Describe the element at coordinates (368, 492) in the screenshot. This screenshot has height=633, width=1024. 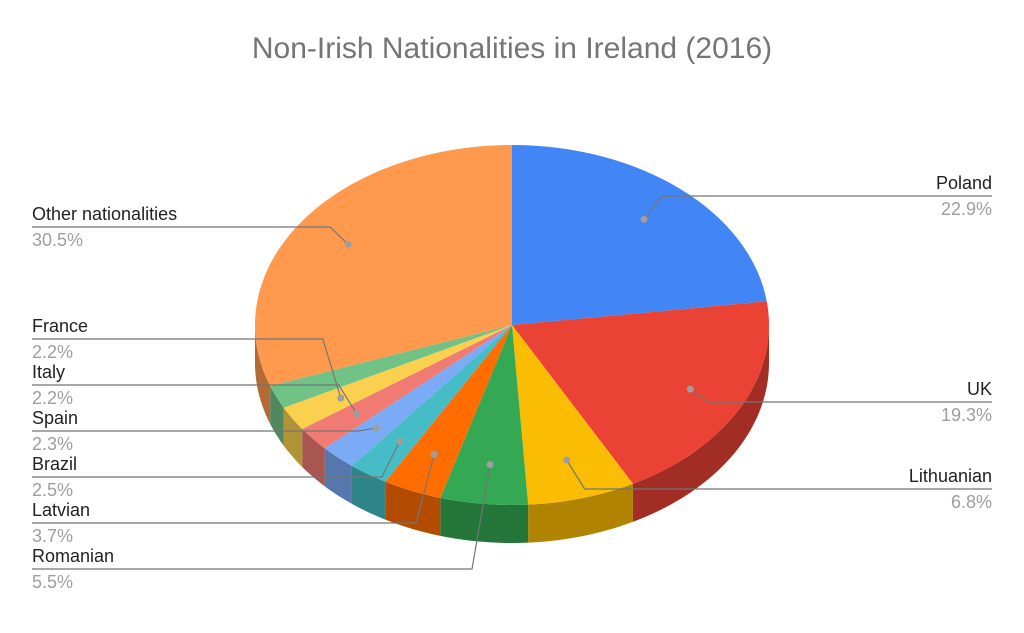
I see `slice-side-brazil` at that location.